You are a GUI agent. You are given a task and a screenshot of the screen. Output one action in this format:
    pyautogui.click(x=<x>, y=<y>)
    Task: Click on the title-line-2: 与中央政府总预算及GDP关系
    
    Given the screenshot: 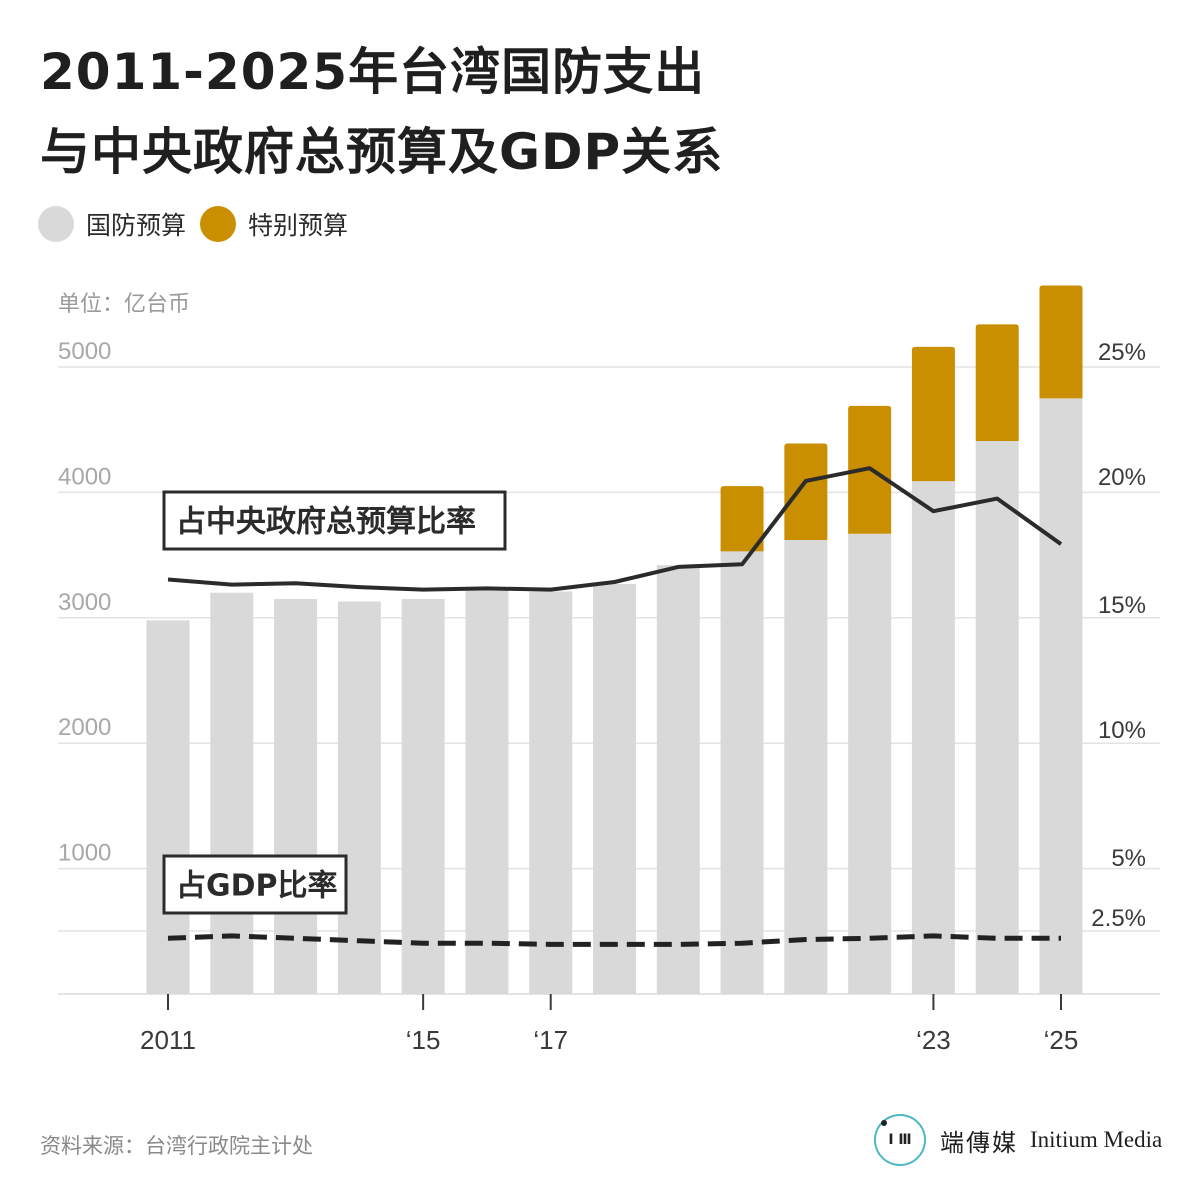 What is the action you would take?
    pyautogui.click(x=382, y=152)
    